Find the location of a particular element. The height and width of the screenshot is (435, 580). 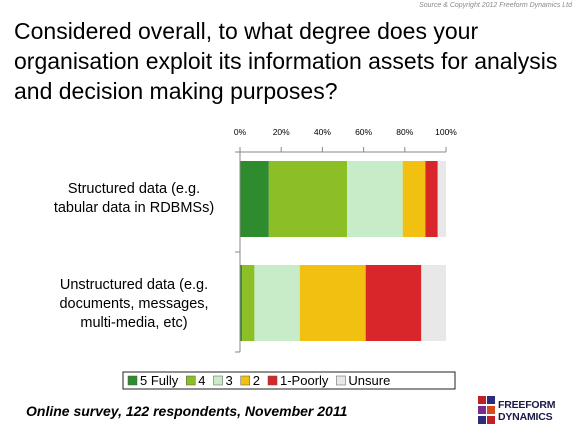

x-tick-label: 80% is located at coordinates (404, 132).